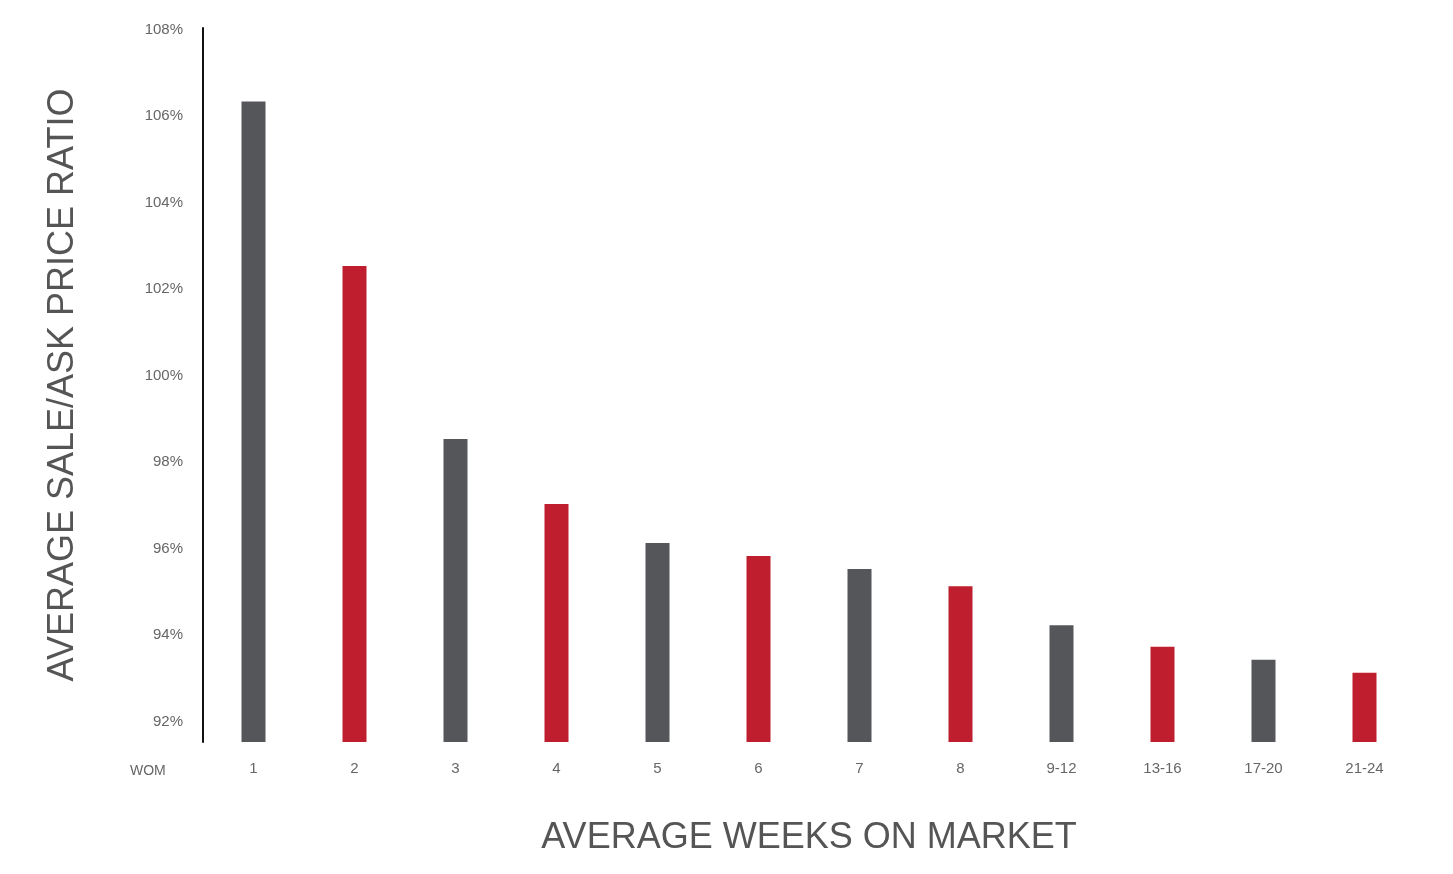 The width and height of the screenshot is (1453, 874). I want to click on y-tick-label: 96%, so click(167, 547).